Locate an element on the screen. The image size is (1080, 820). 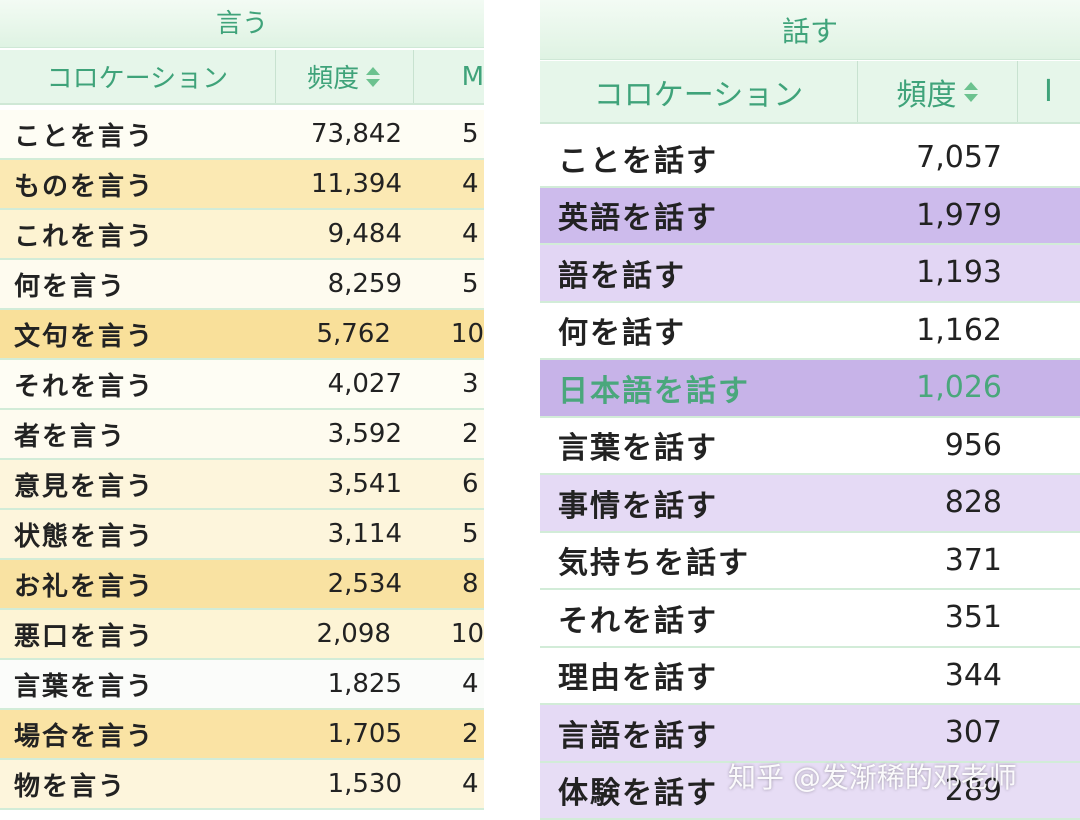
frequency-cell: 7,057 is located at coordinates (959, 158).